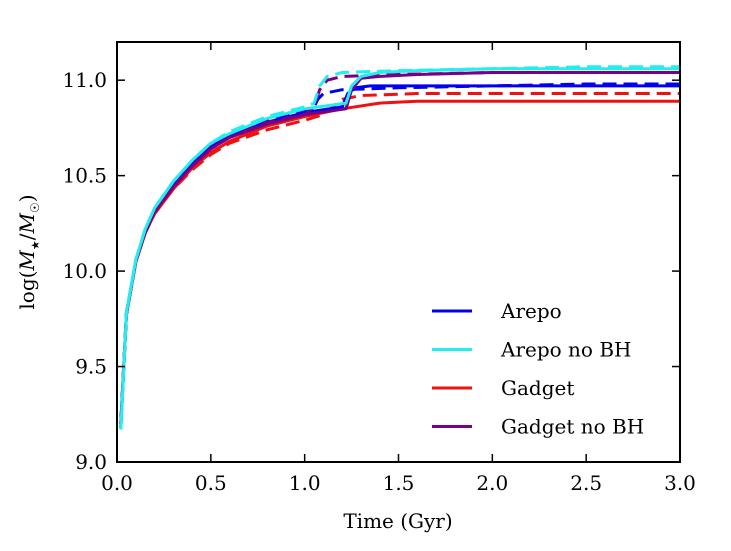 The image size is (731, 551). Describe the element at coordinates (27, 223) in the screenshot. I see `y-label-m2: M` at that location.